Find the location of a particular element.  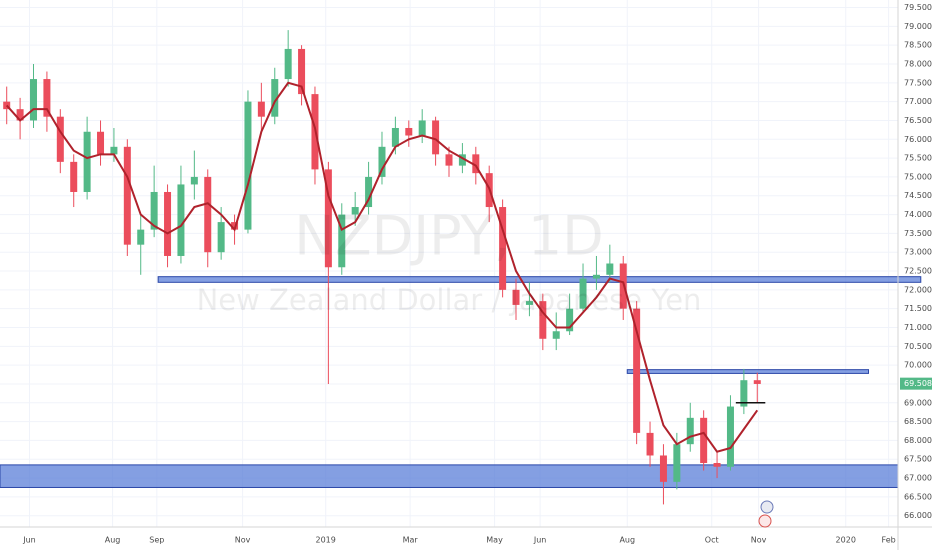

y-tick-label: 71.500 is located at coordinates (918, 308).